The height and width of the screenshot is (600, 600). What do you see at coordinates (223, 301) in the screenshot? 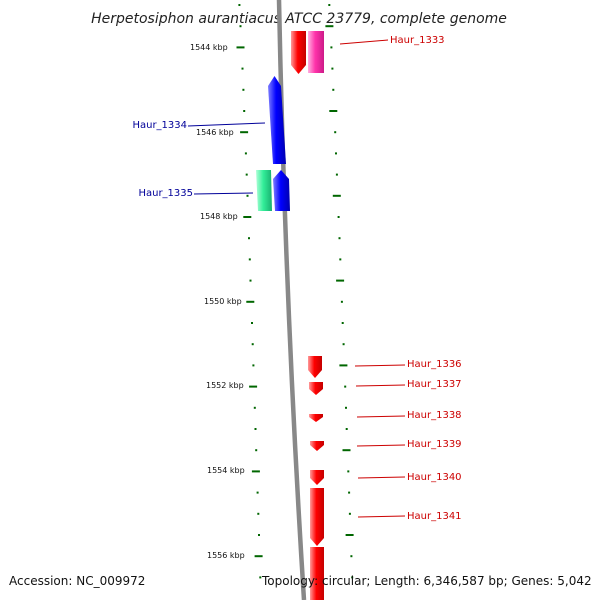
I see `ruler-label-1550: 1550 kbp` at bounding box center [223, 301].